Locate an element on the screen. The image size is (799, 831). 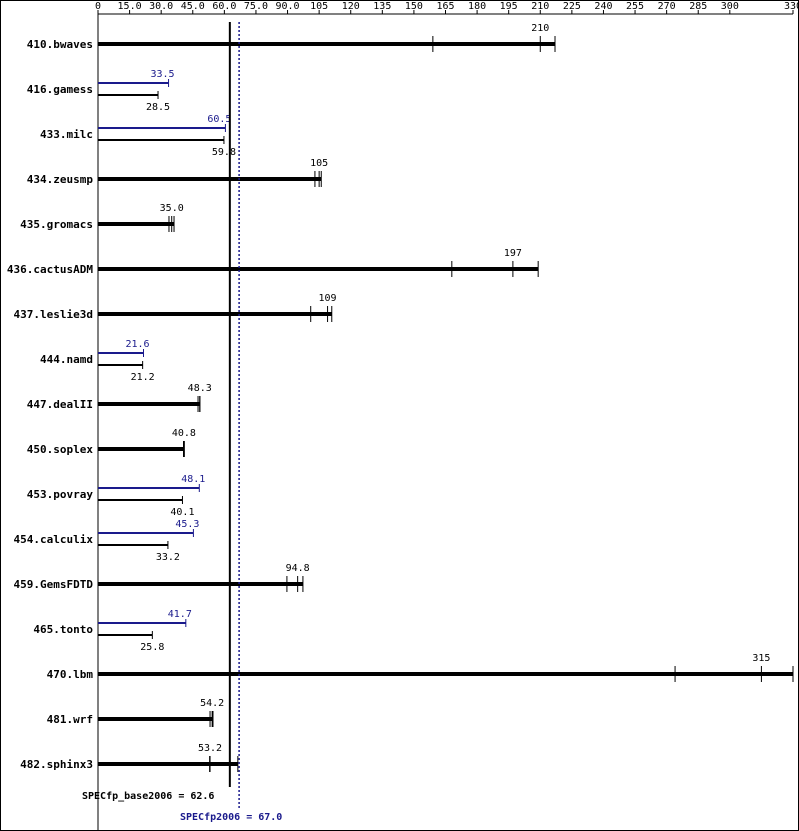
reference-label: SPECfp_base2006 = 62.6 is located at coordinates (148, 796).